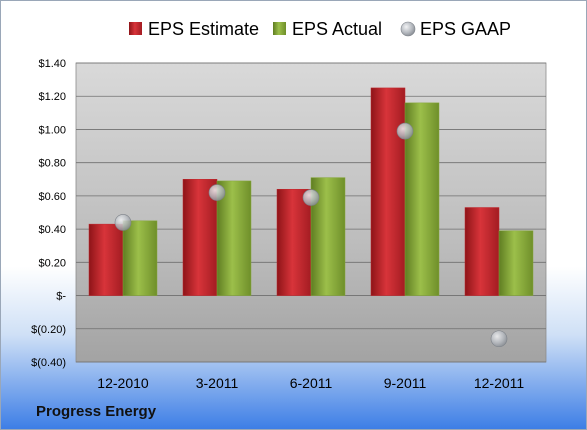  Describe the element at coordinates (123, 383) in the screenshot. I see `x-tick-label: 12-2010` at that location.